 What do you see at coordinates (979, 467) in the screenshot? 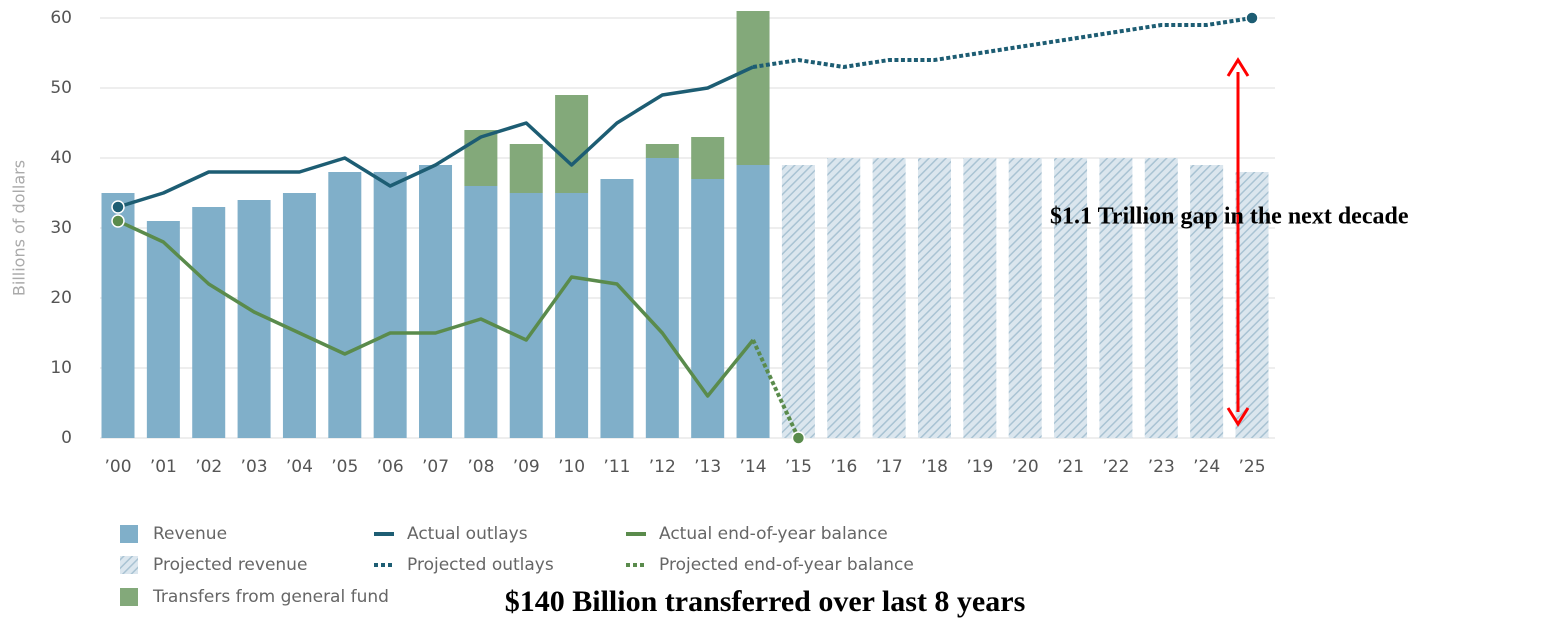
I see `x-tick-label: ’19` at bounding box center [979, 467].